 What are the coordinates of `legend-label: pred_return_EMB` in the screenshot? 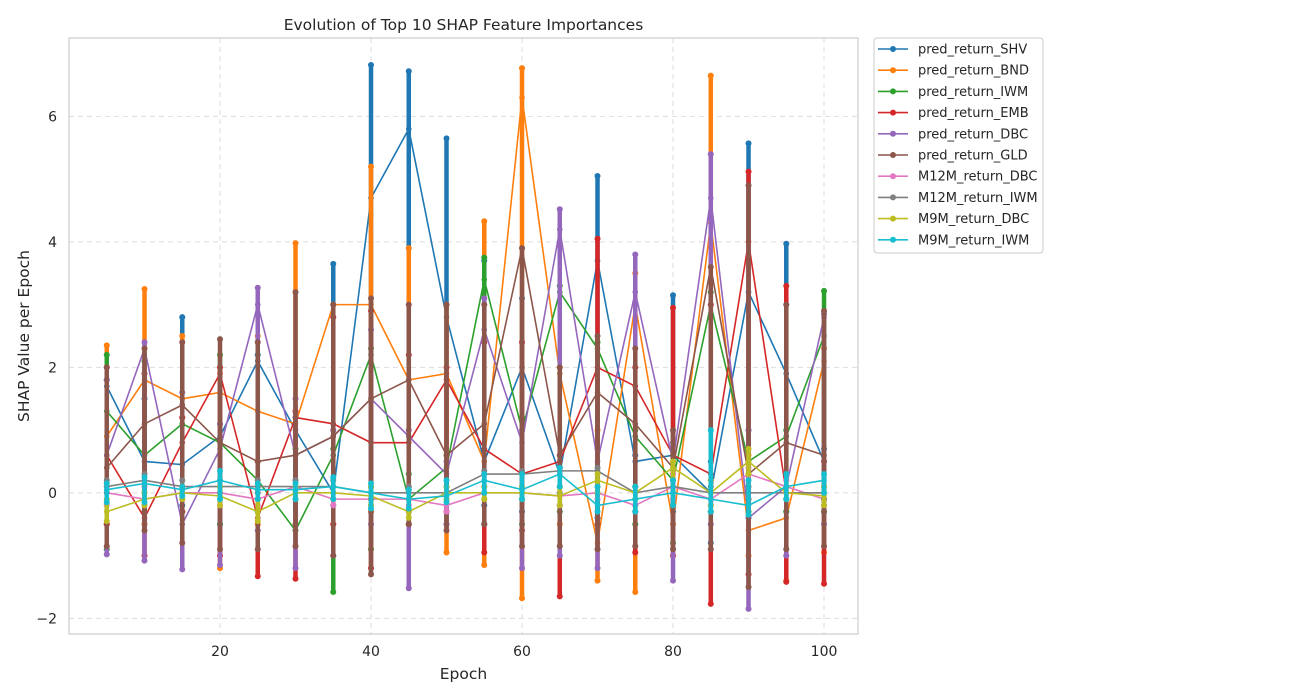 It's located at (973, 113).